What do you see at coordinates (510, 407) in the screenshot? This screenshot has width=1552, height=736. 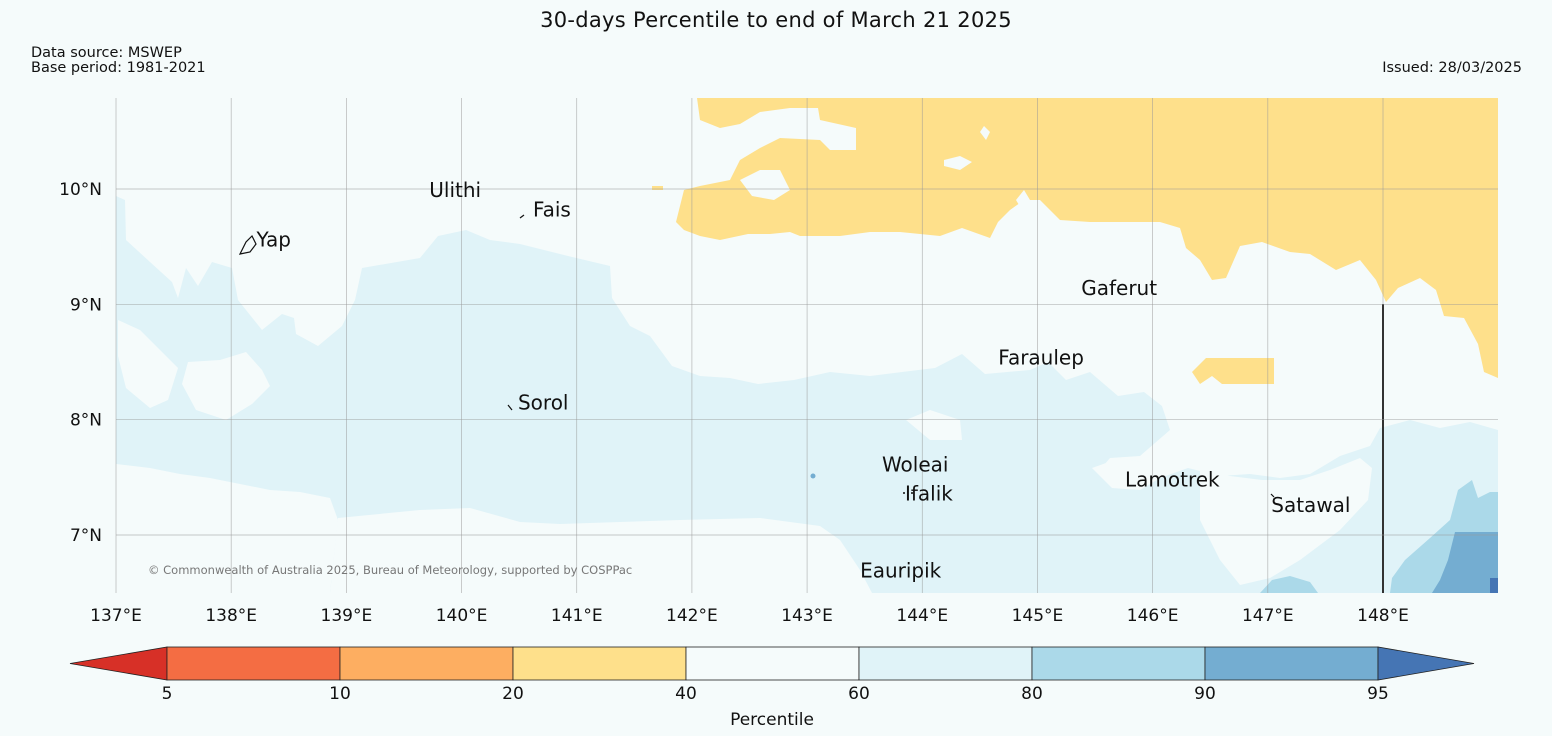 I see `sorol-island-marker` at bounding box center [510, 407].